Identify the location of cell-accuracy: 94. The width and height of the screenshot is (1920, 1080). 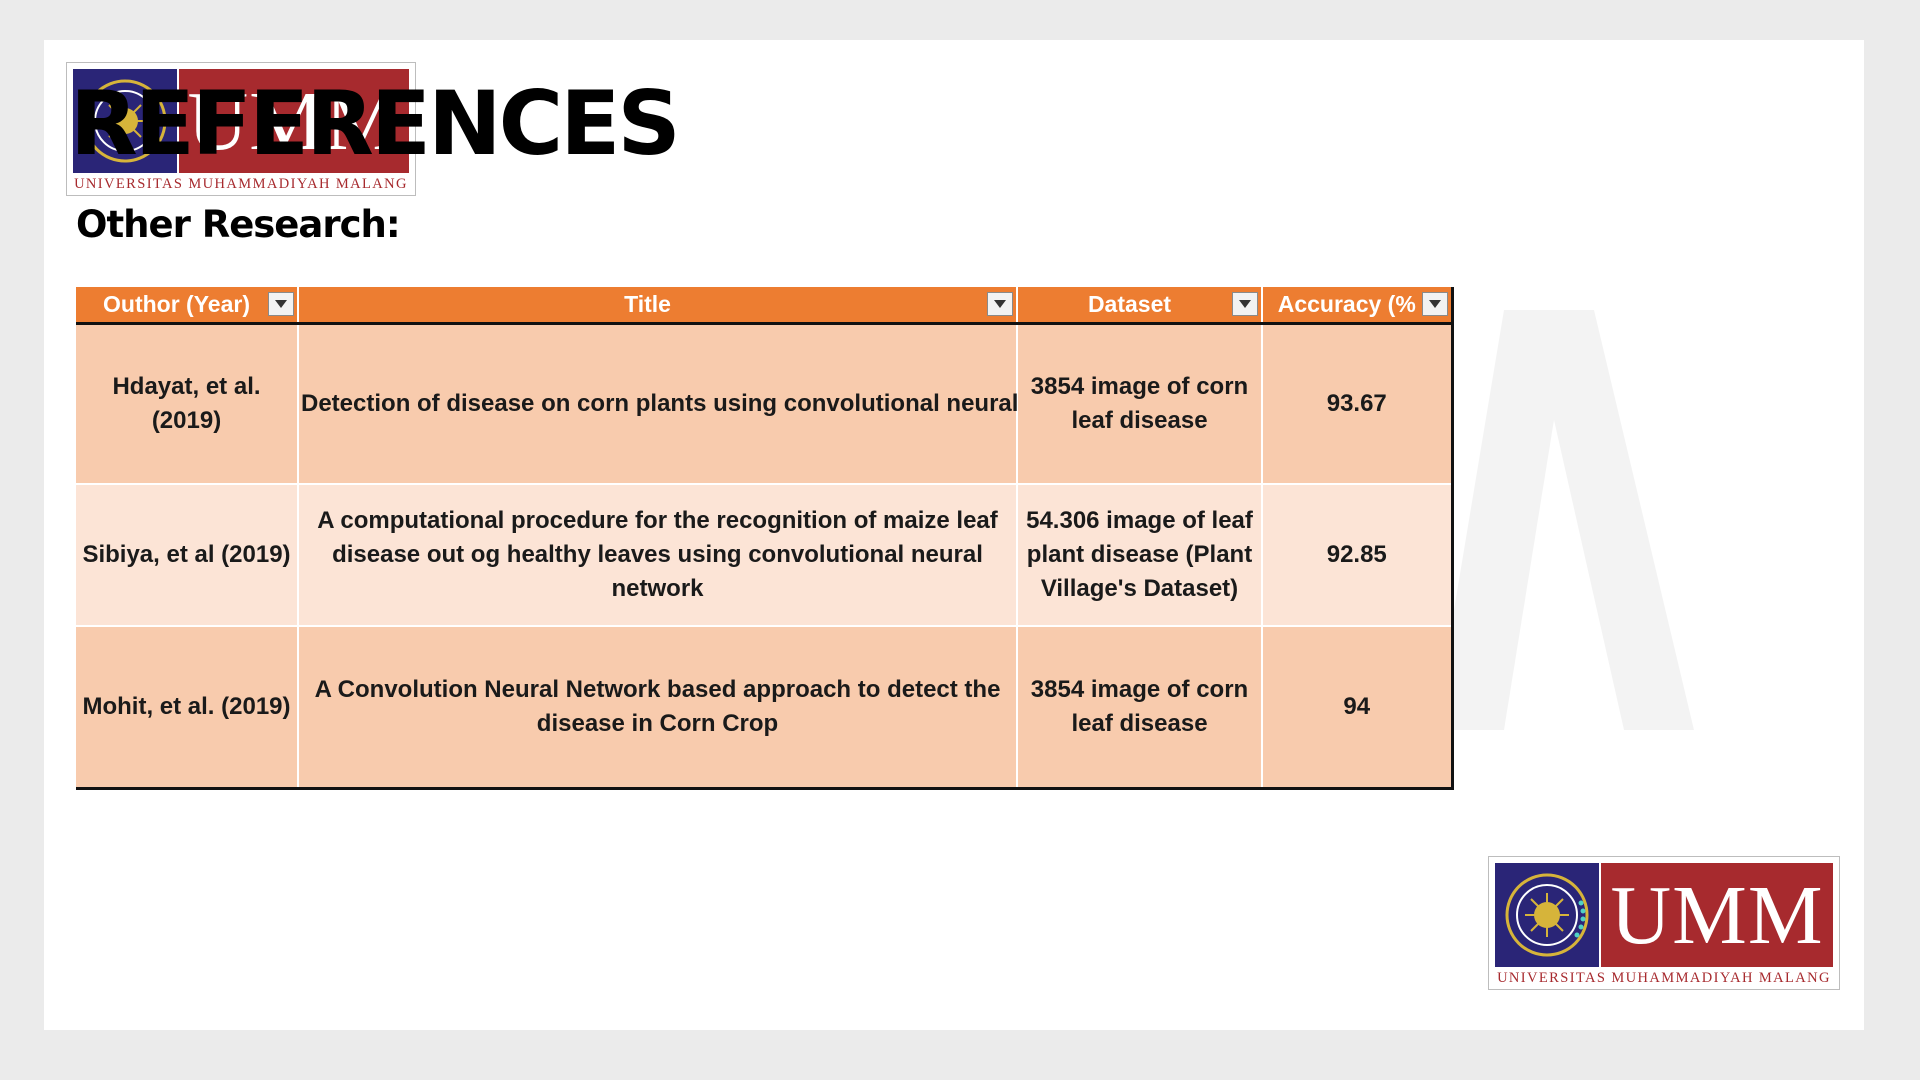
(1358, 708).